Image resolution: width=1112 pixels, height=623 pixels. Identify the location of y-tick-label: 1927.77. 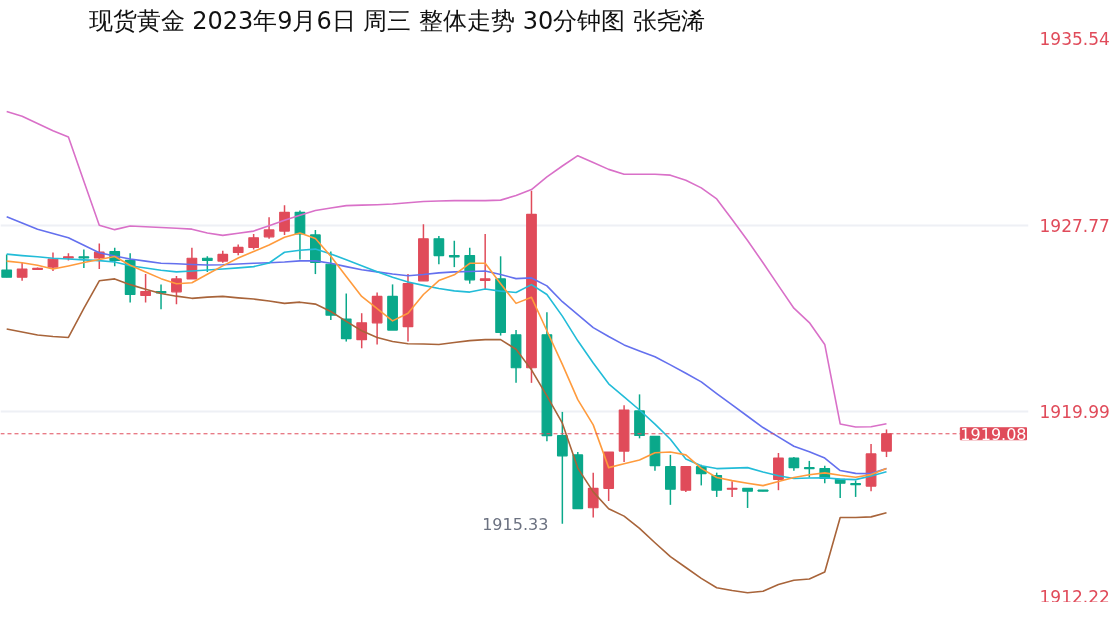
(1074, 225).